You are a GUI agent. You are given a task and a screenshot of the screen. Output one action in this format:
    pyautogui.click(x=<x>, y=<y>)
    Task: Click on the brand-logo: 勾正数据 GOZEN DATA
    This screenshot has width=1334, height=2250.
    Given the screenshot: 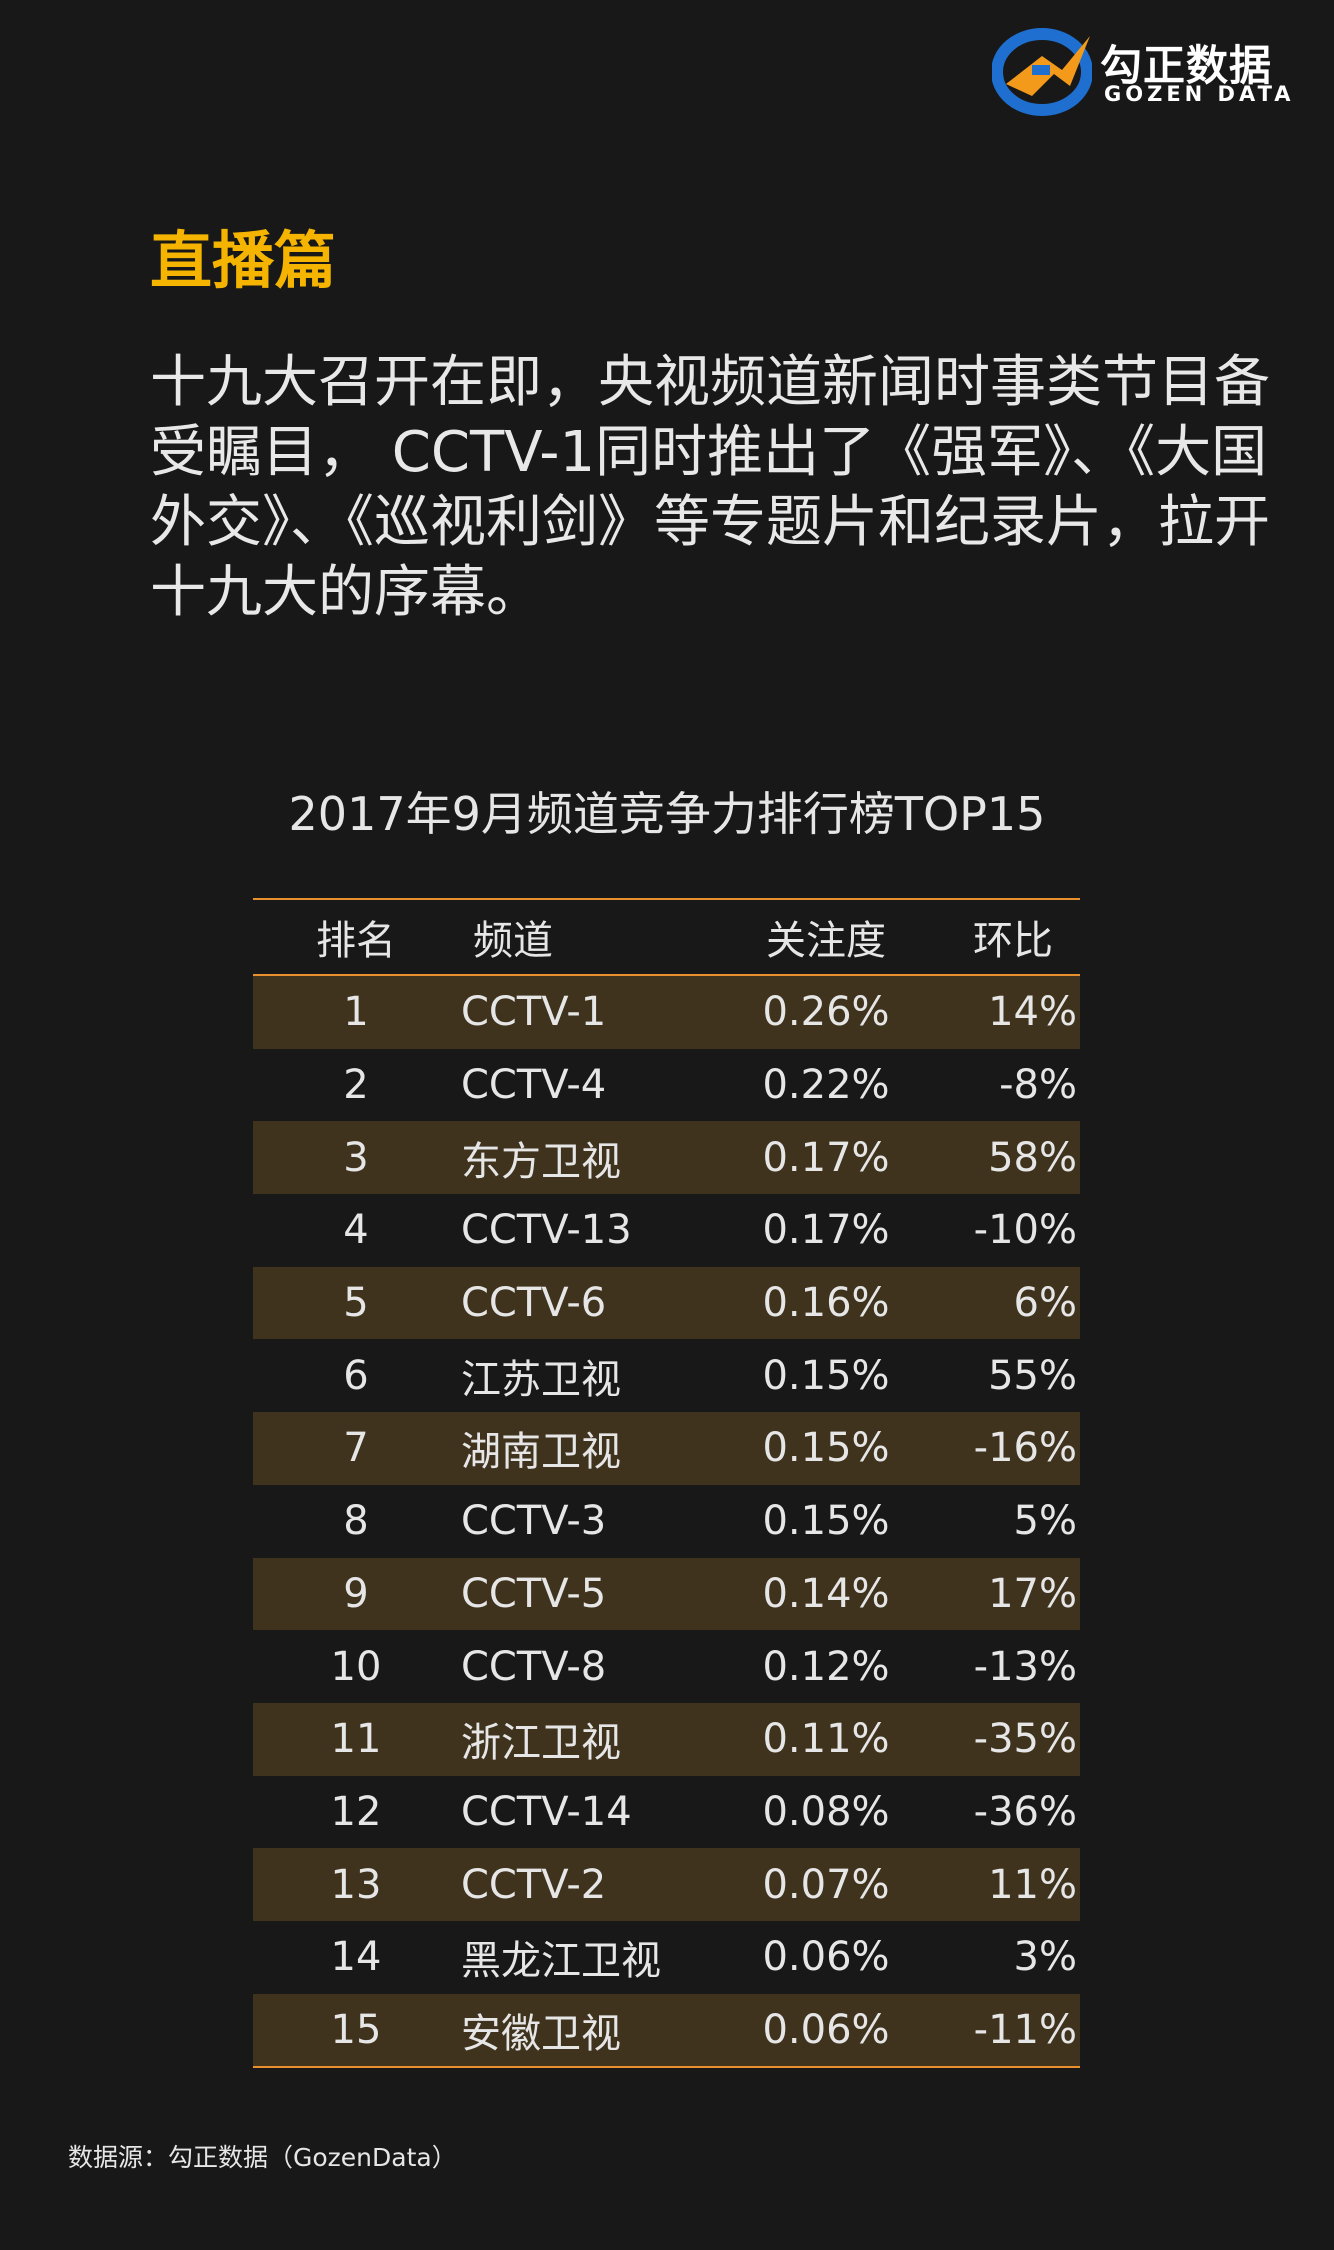 What is the action you would take?
    pyautogui.click(x=1151, y=71)
    